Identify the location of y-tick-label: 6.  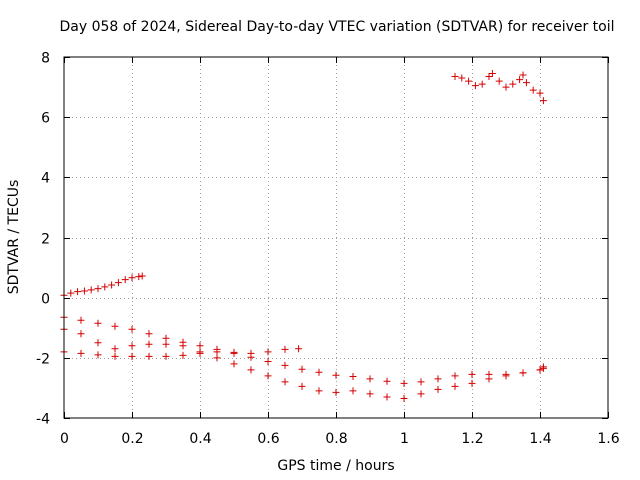
(45, 119).